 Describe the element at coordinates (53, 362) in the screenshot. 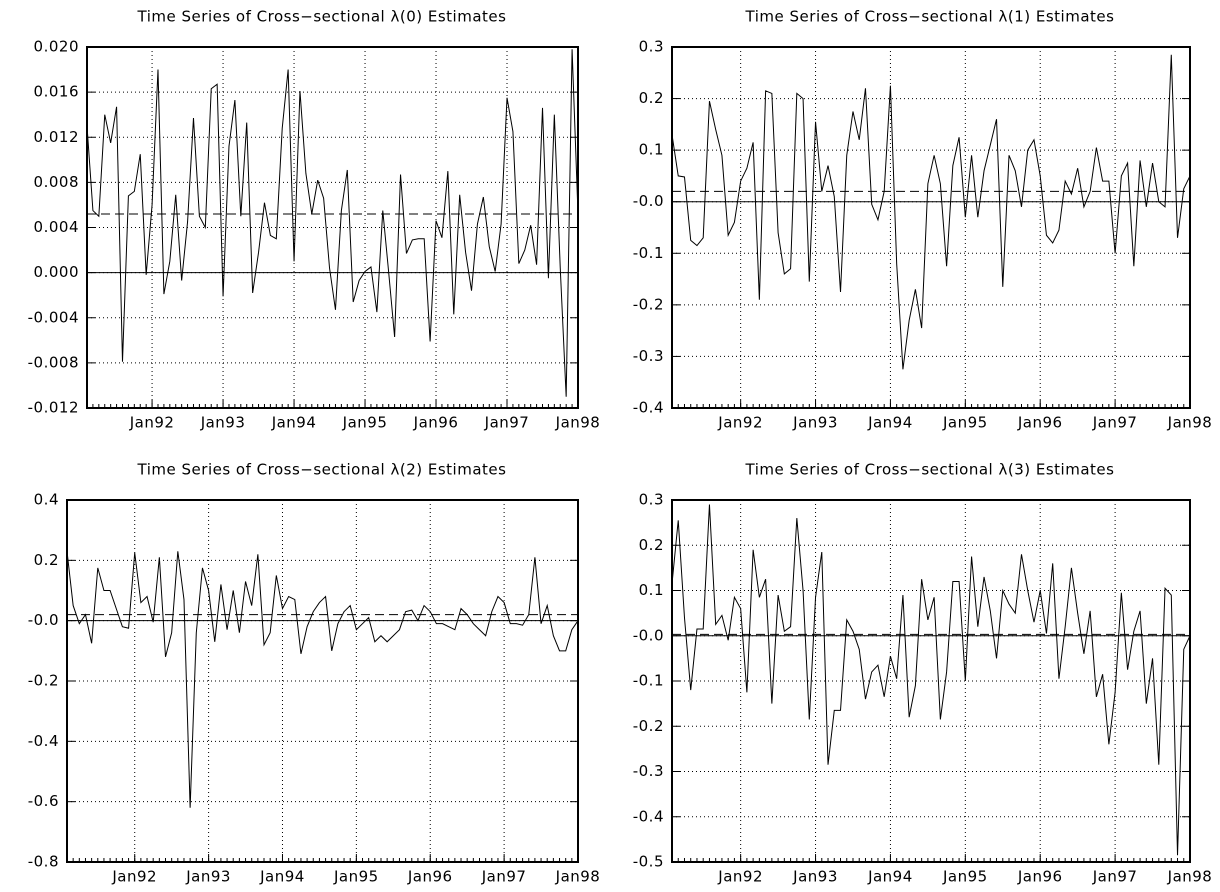

I see `y-tick-label: -0.008` at that location.